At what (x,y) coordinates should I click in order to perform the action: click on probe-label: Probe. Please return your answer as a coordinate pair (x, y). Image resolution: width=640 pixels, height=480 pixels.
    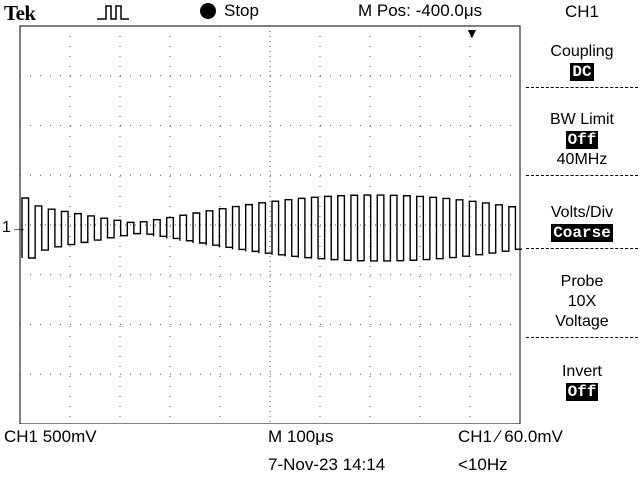
    Looking at the image, I should click on (582, 281).